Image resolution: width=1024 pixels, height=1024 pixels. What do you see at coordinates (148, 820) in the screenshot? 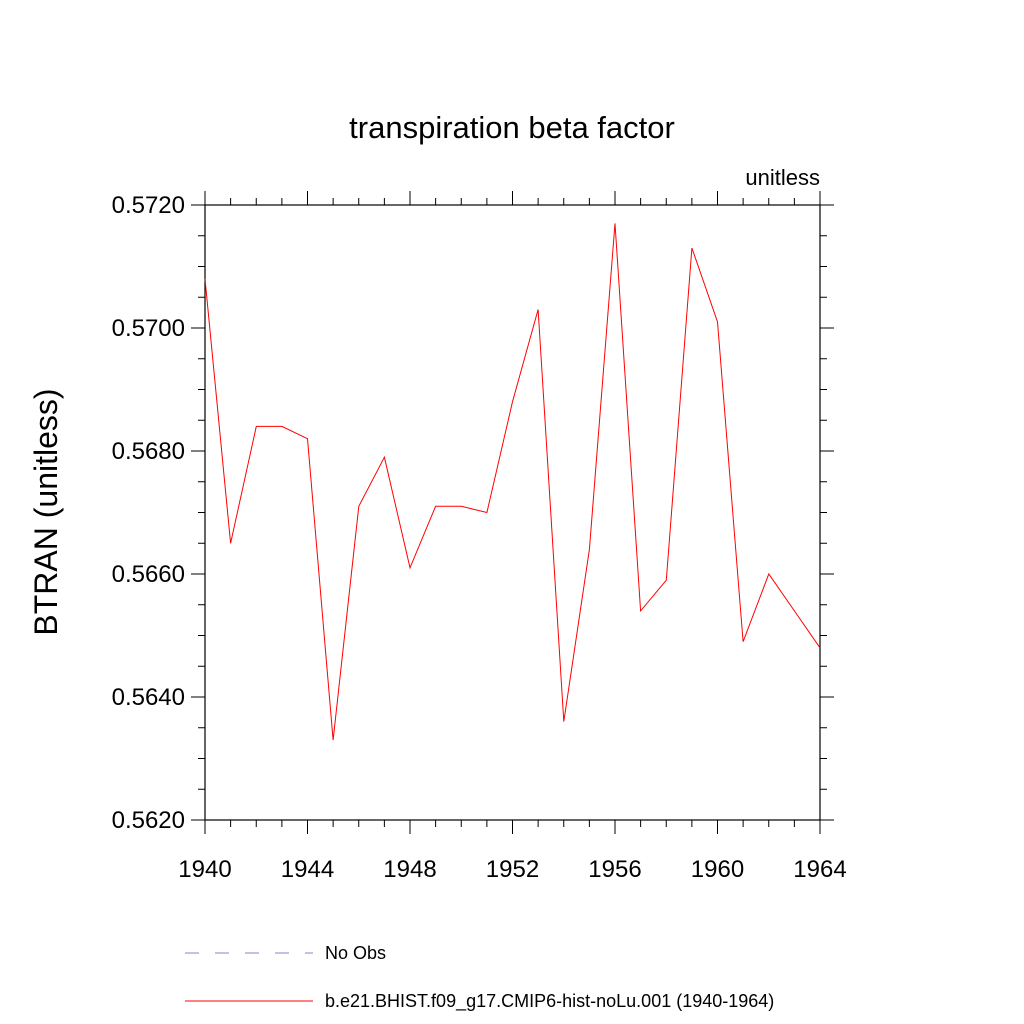
I see `y-tick-label: 0.5620` at bounding box center [148, 820].